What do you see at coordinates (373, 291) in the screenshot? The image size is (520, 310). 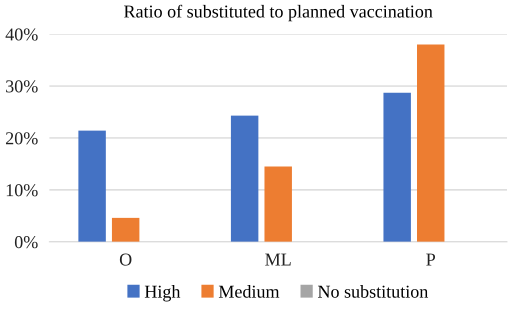 I see `legend-label: No substitution` at bounding box center [373, 291].